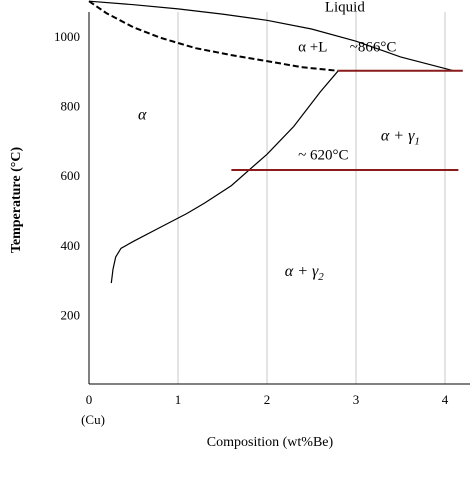 This screenshot has width=474, height=479. What do you see at coordinates (305, 273) in the screenshot?
I see `label-alpha-gamma2-main: α + γ2` at bounding box center [305, 273].